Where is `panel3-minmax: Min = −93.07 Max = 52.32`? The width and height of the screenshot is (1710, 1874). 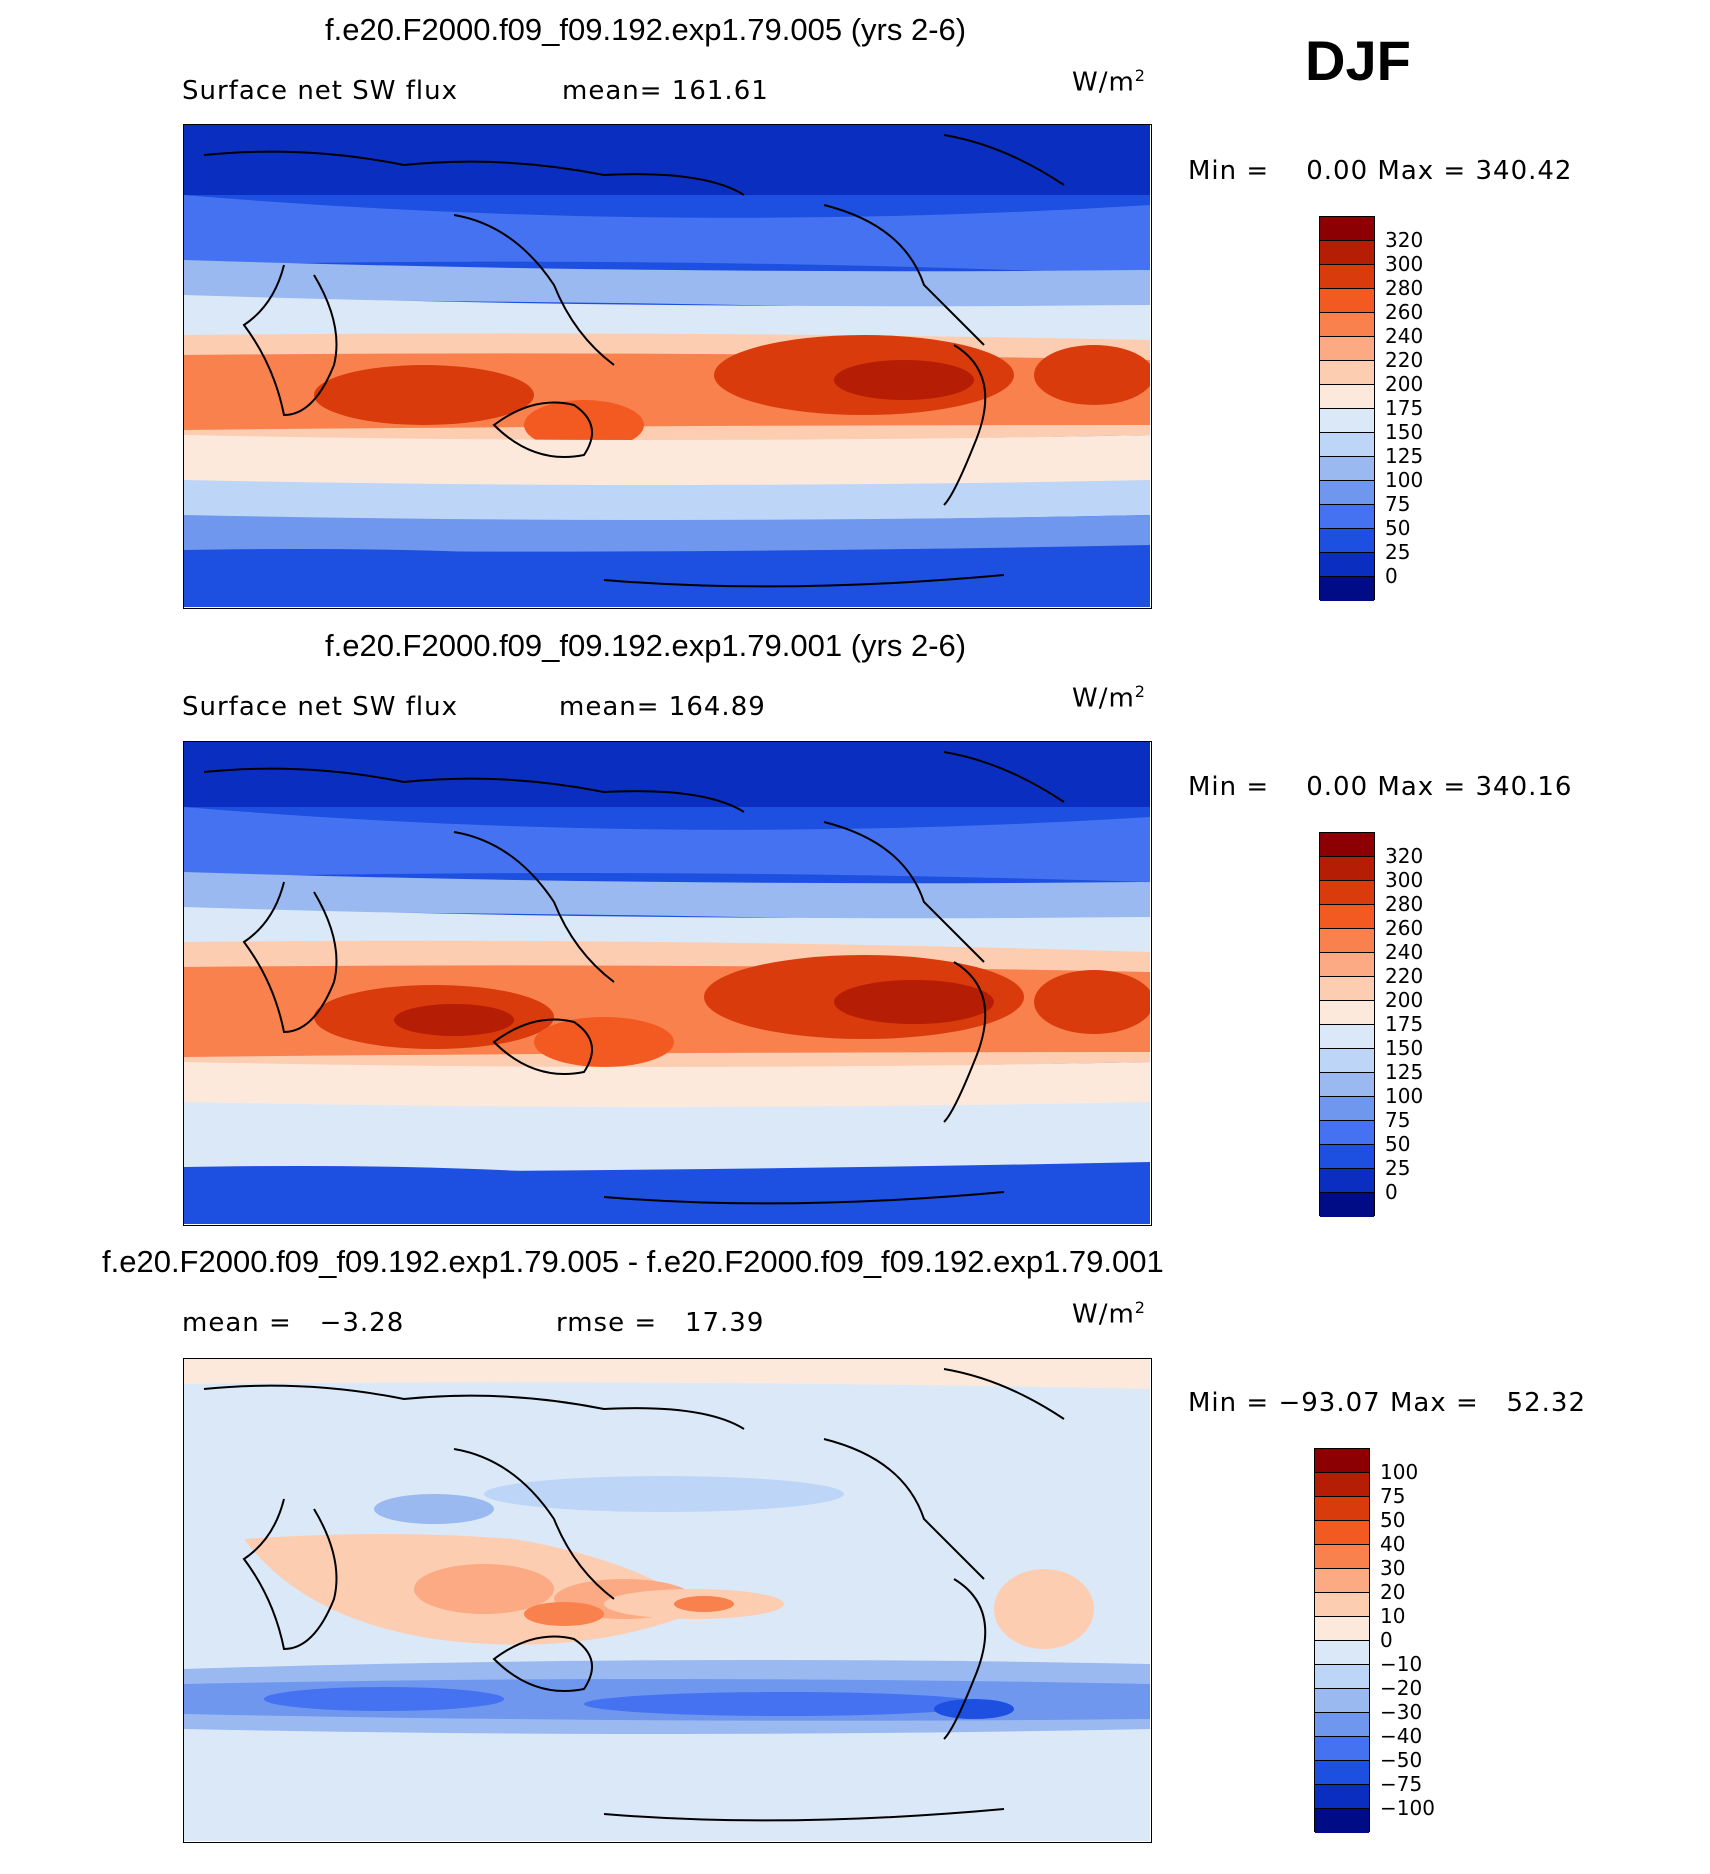 panel3-minmax: Min = −93.07 Max = 52.32 is located at coordinates (1387, 1403).